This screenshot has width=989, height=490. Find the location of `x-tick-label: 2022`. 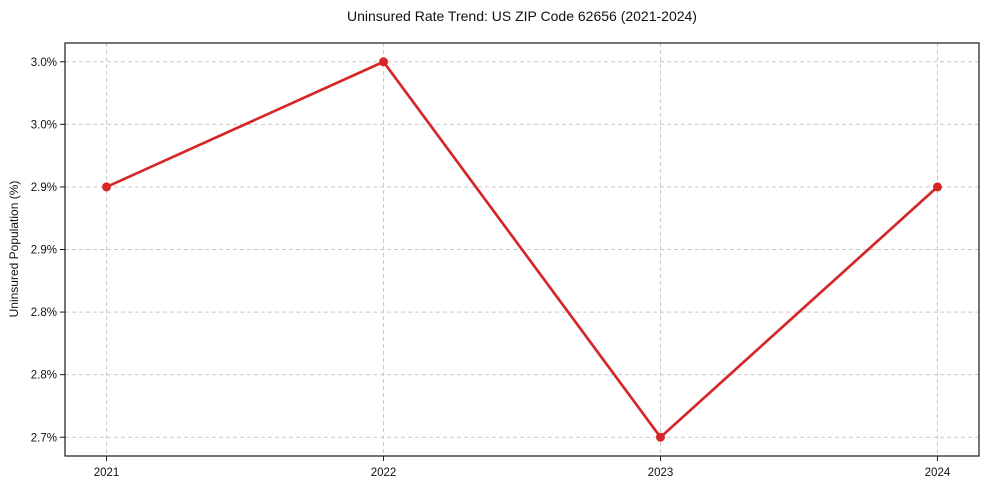

x-tick-label: 2022 is located at coordinates (384, 473).